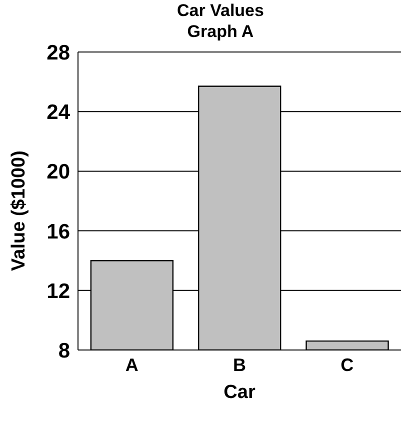 The image size is (401, 432). What do you see at coordinates (131, 364) in the screenshot?
I see `x-tick-label: A` at bounding box center [131, 364].